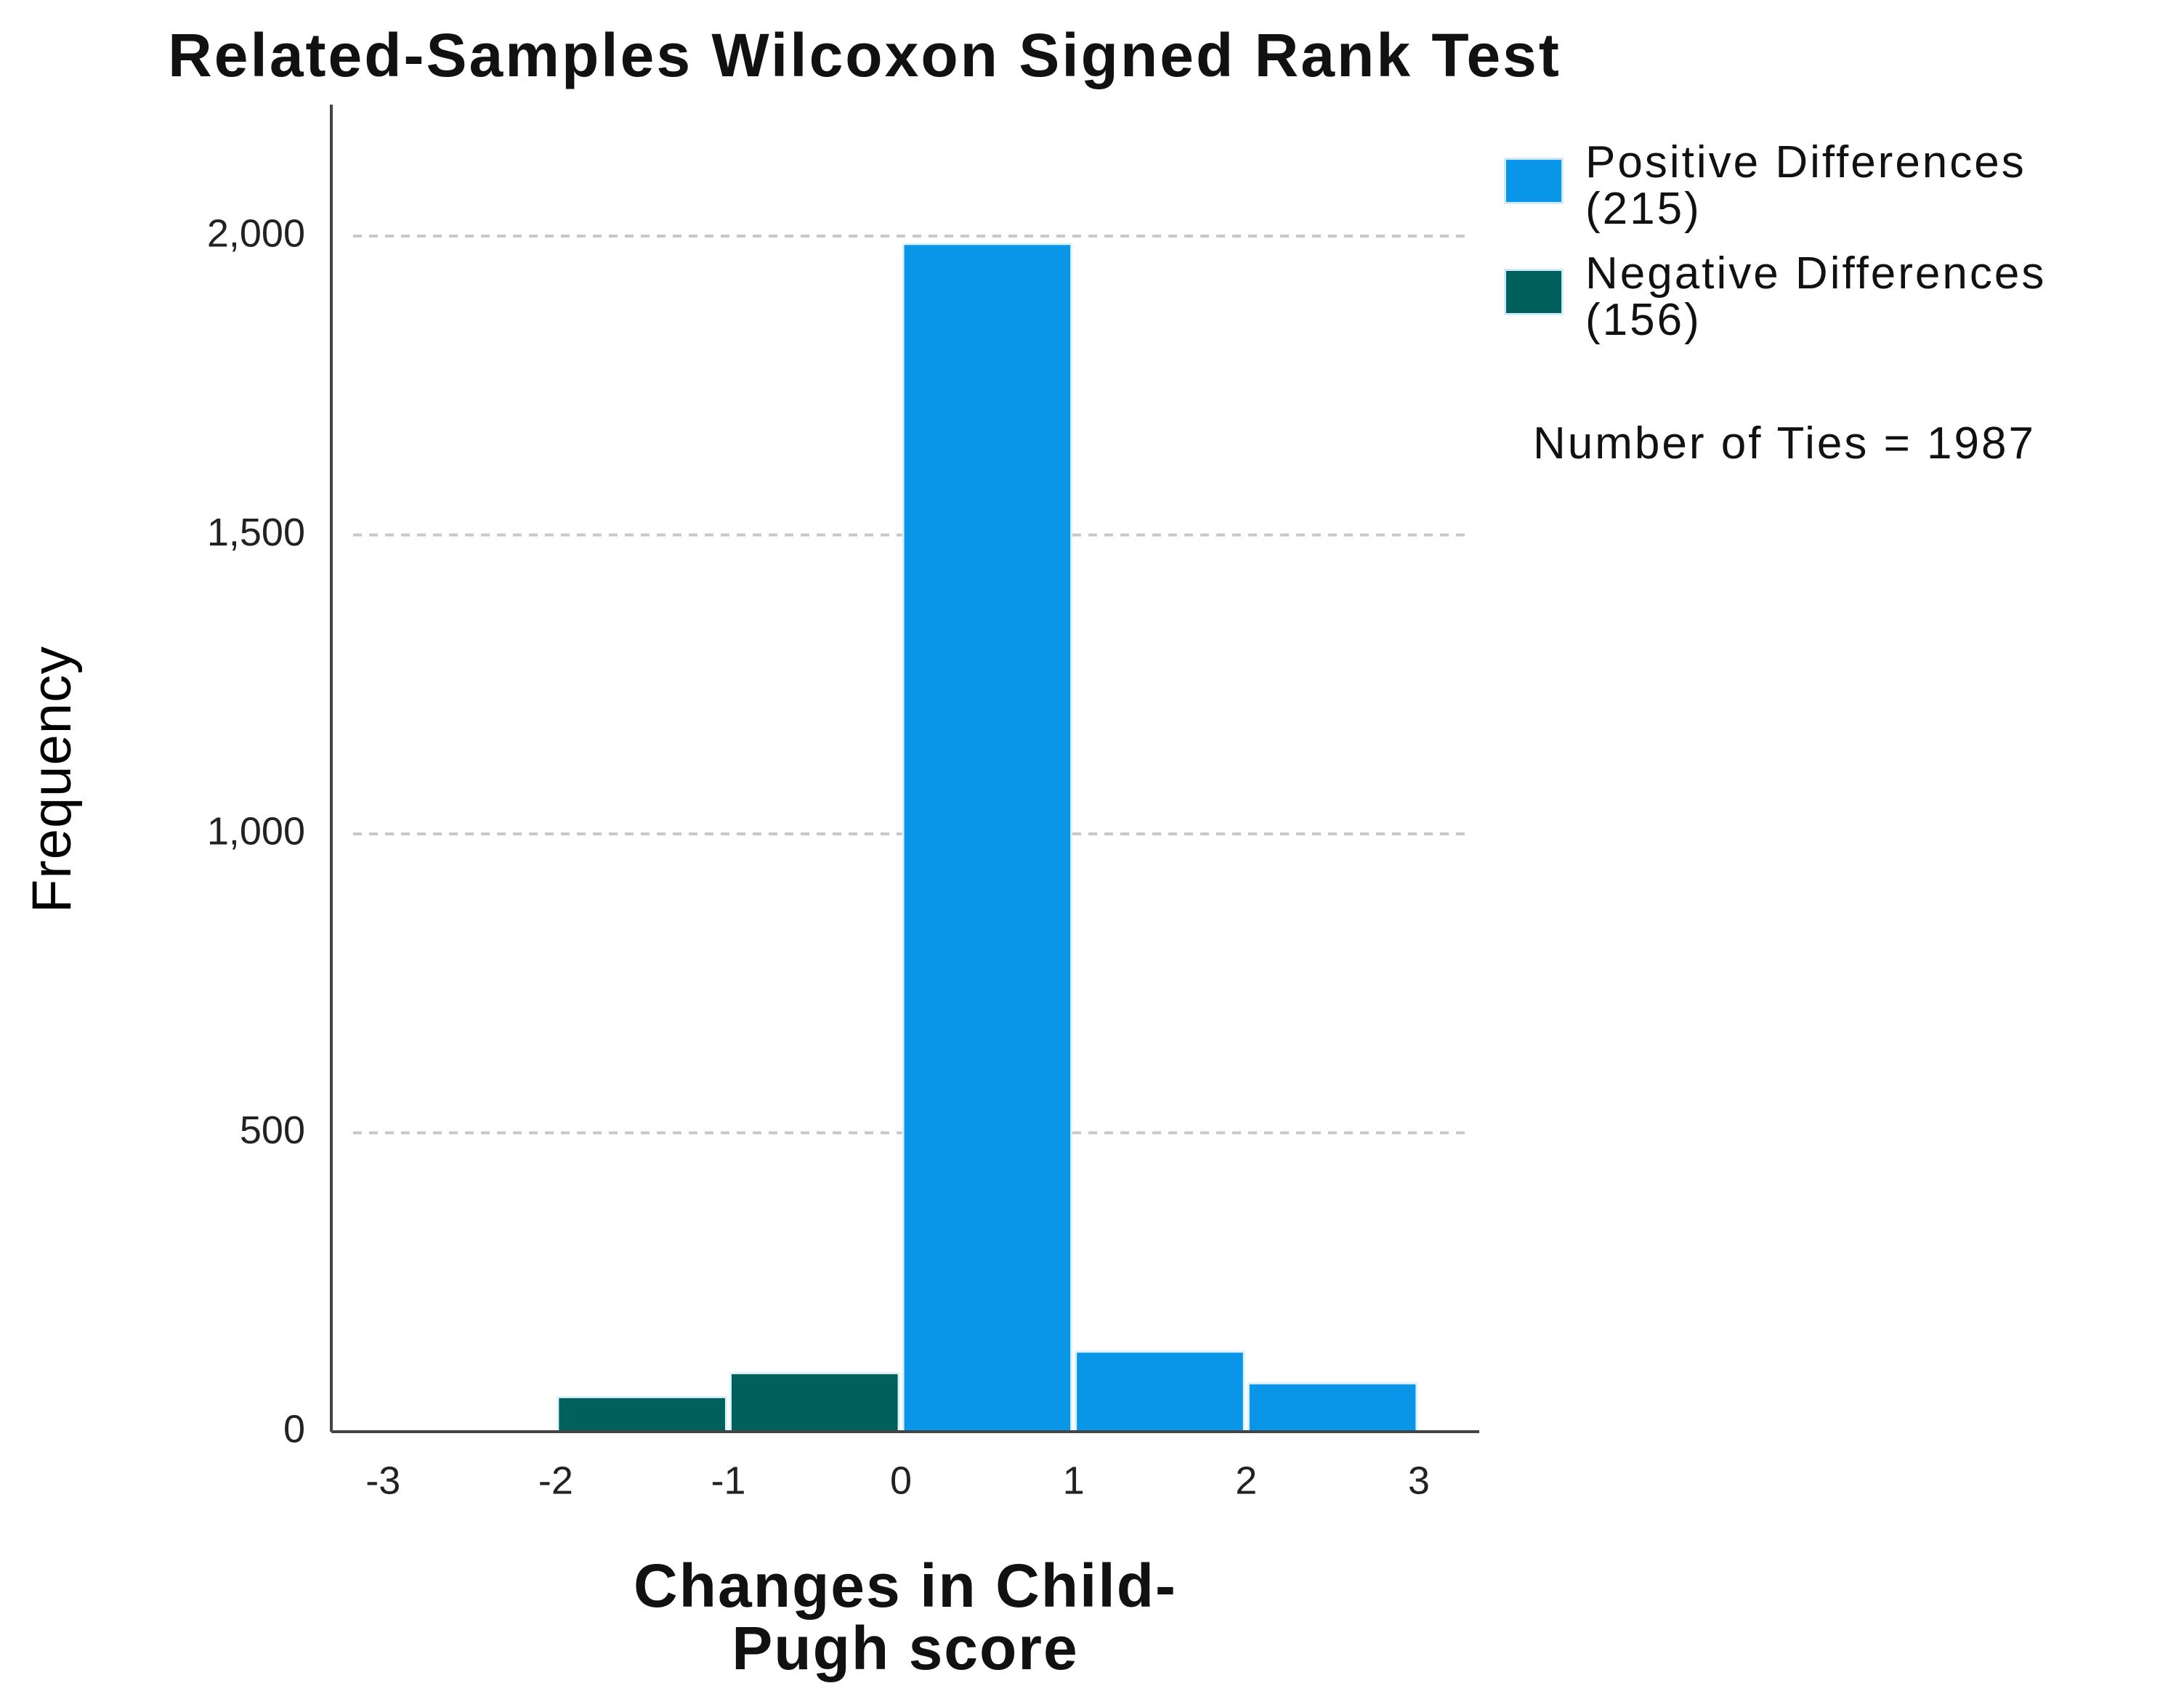 This screenshot has height=1699, width=2184. Describe the element at coordinates (905, 1617) in the screenshot. I see `x-axis-label: Changes in Child-Pugh score` at that location.